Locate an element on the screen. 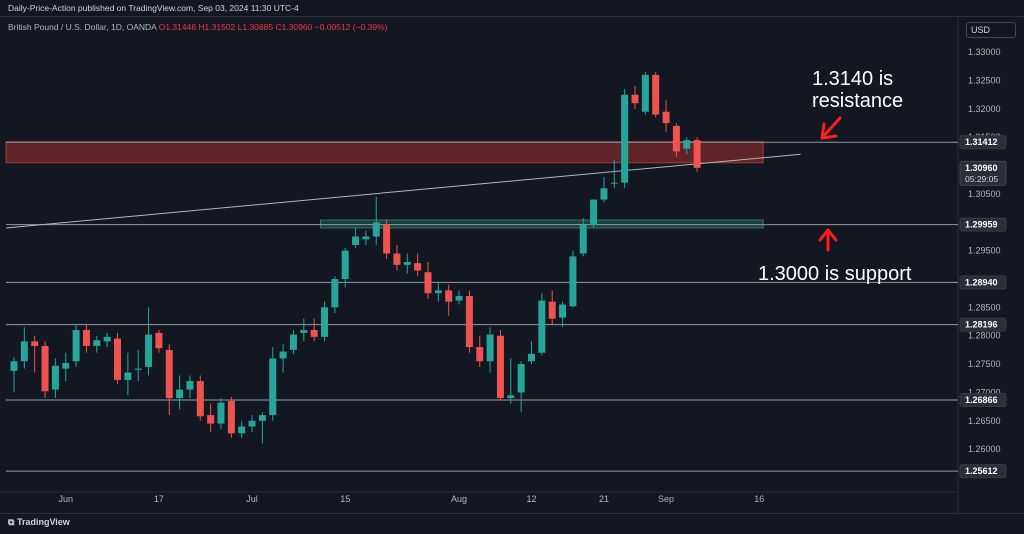 The image size is (1024, 534). y-tick-label: 1.26000 is located at coordinates (984, 449).